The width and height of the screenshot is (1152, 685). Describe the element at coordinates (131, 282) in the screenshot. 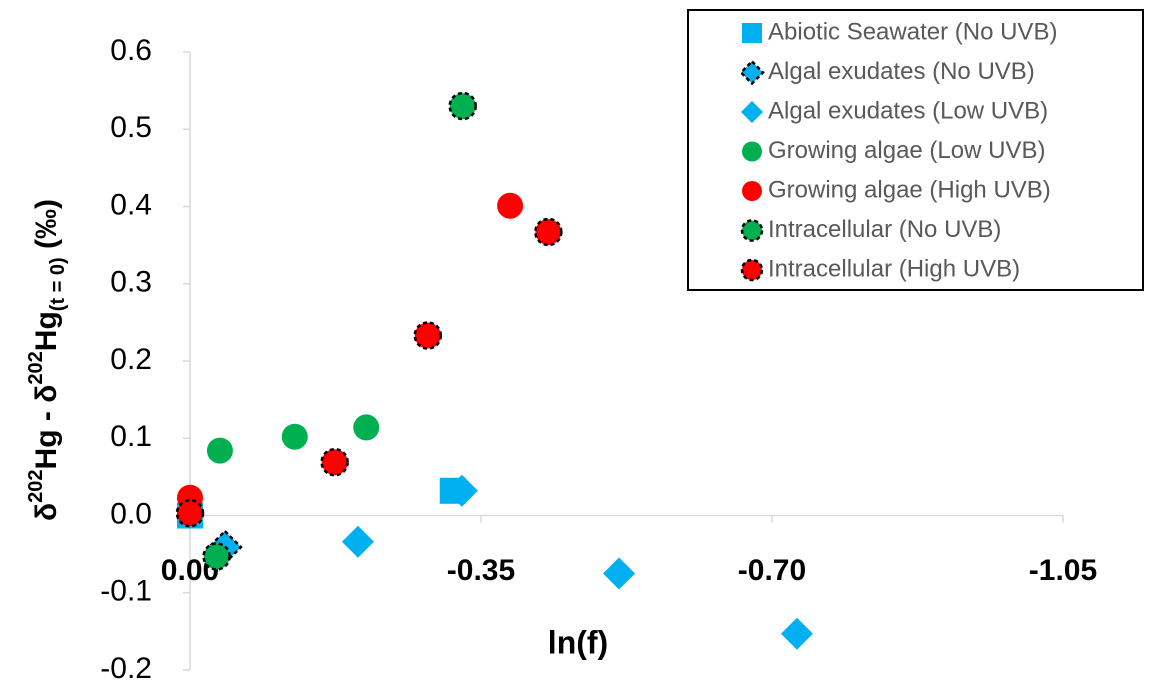

I see `y-tick-label: 0.3` at that location.